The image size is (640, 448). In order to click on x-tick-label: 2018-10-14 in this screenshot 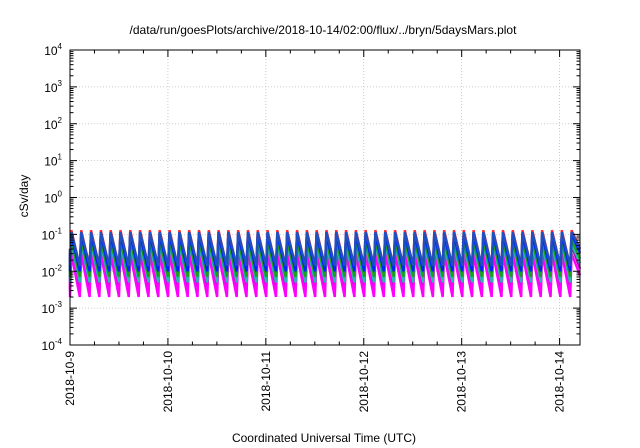, I will do `click(560, 382)`.